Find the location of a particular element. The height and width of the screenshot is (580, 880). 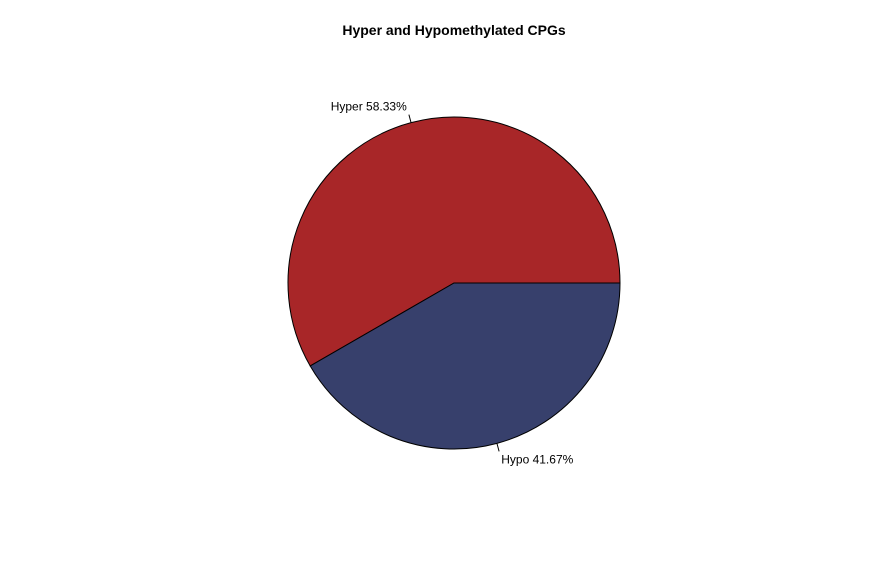

pie-slice-hypo is located at coordinates (465, 366).